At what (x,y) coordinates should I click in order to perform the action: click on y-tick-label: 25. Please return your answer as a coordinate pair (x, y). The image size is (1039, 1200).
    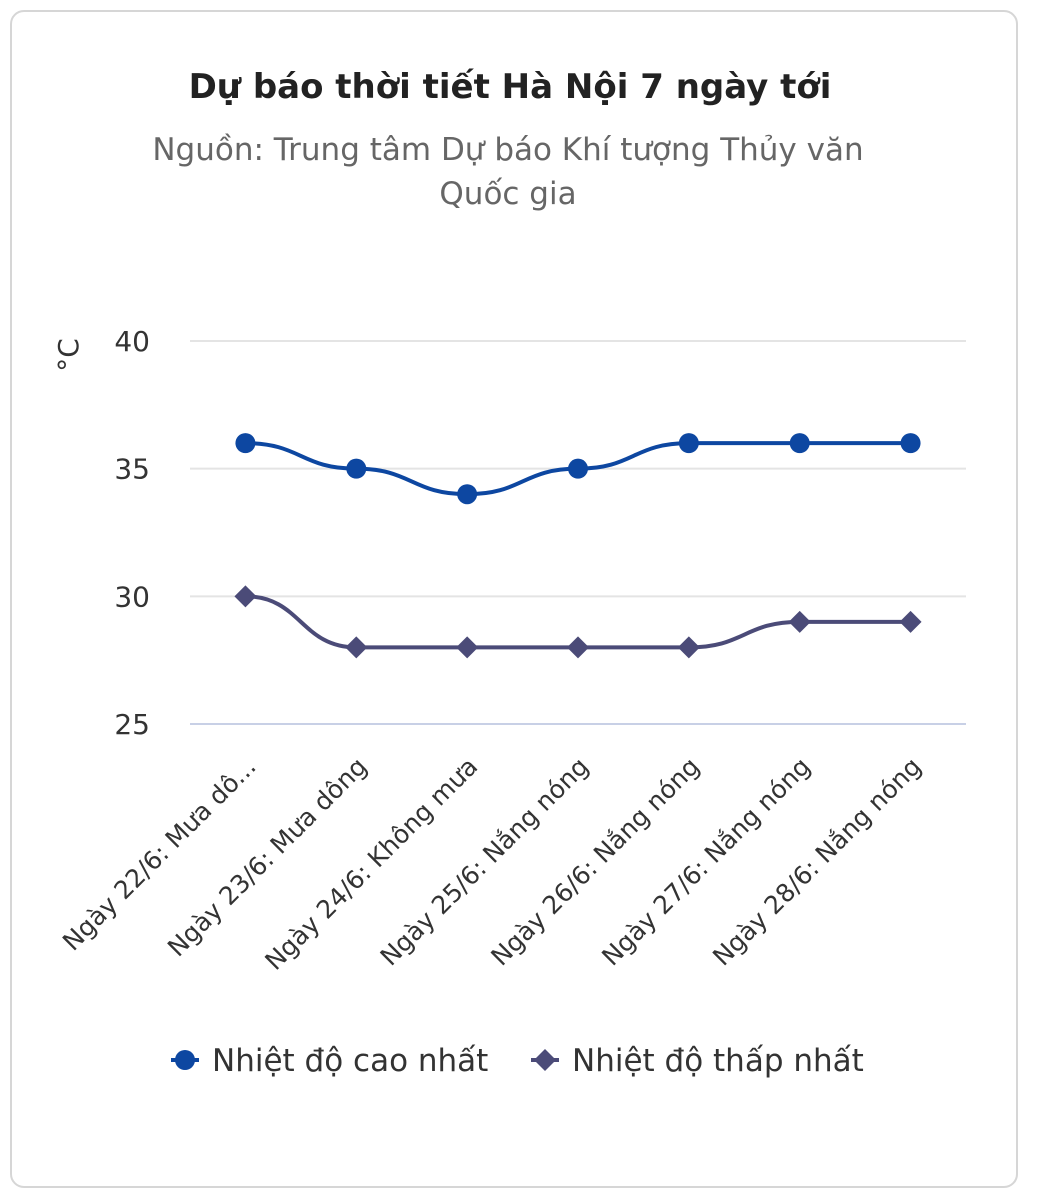
    Looking at the image, I should click on (132, 724).